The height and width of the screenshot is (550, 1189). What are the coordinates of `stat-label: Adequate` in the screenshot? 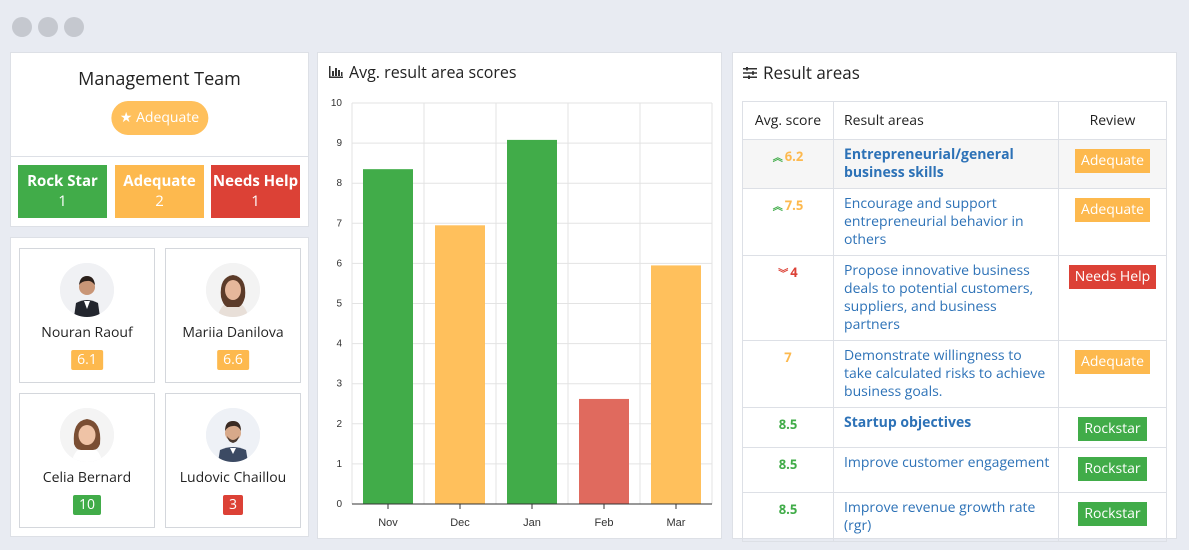 It's located at (159, 181).